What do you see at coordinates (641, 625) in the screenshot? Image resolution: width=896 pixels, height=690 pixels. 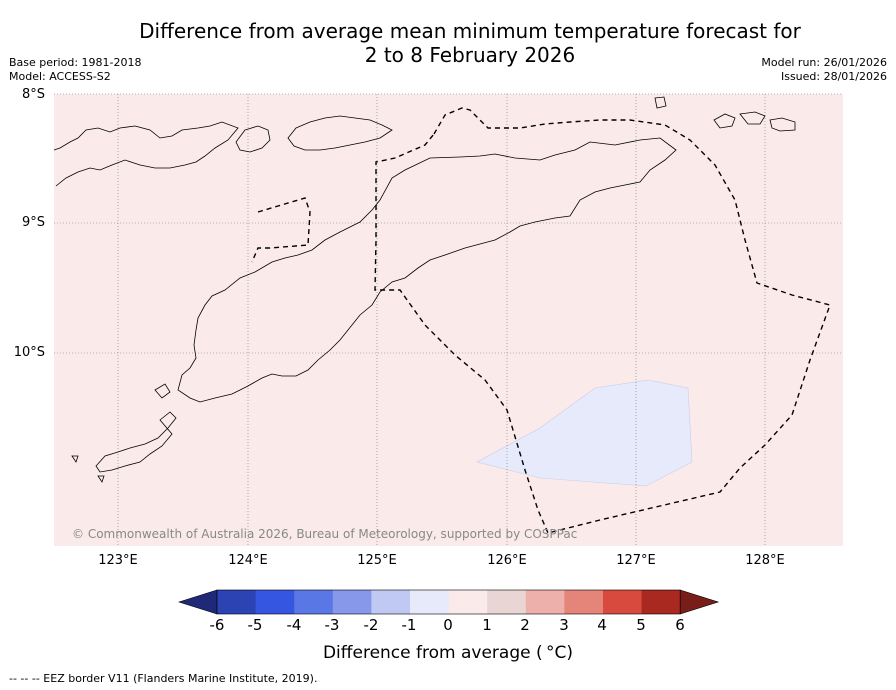 I see `colorbar-tick-label: 5` at bounding box center [641, 625].